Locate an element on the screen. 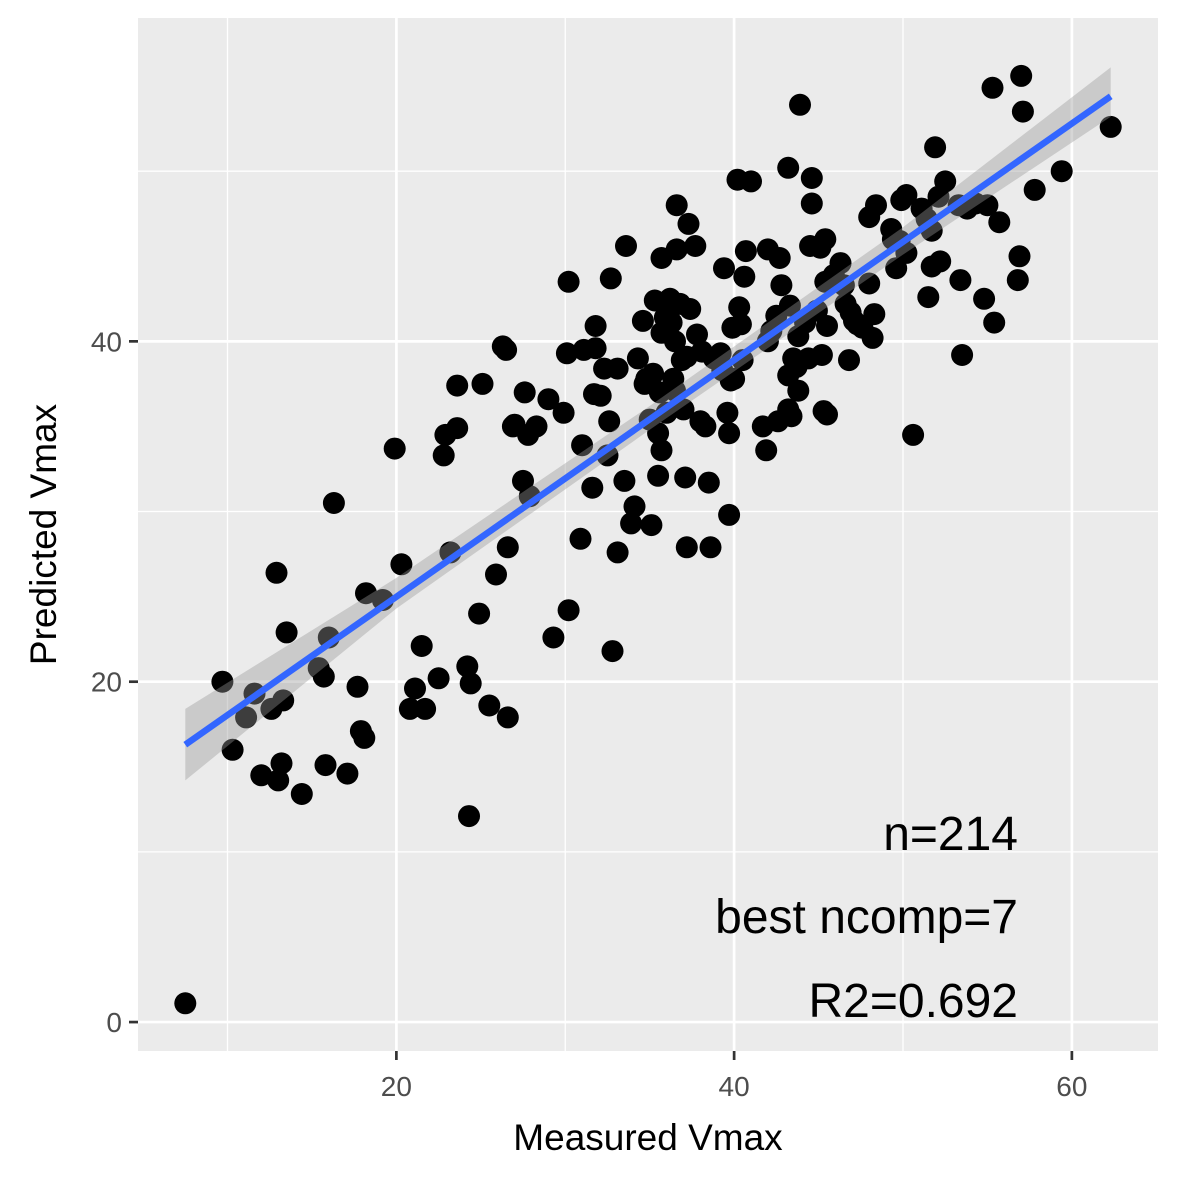 Image resolution: width=1181 pixels, height=1181 pixels. x-axis-ticks: 20 40 60 is located at coordinates (734, 1076).